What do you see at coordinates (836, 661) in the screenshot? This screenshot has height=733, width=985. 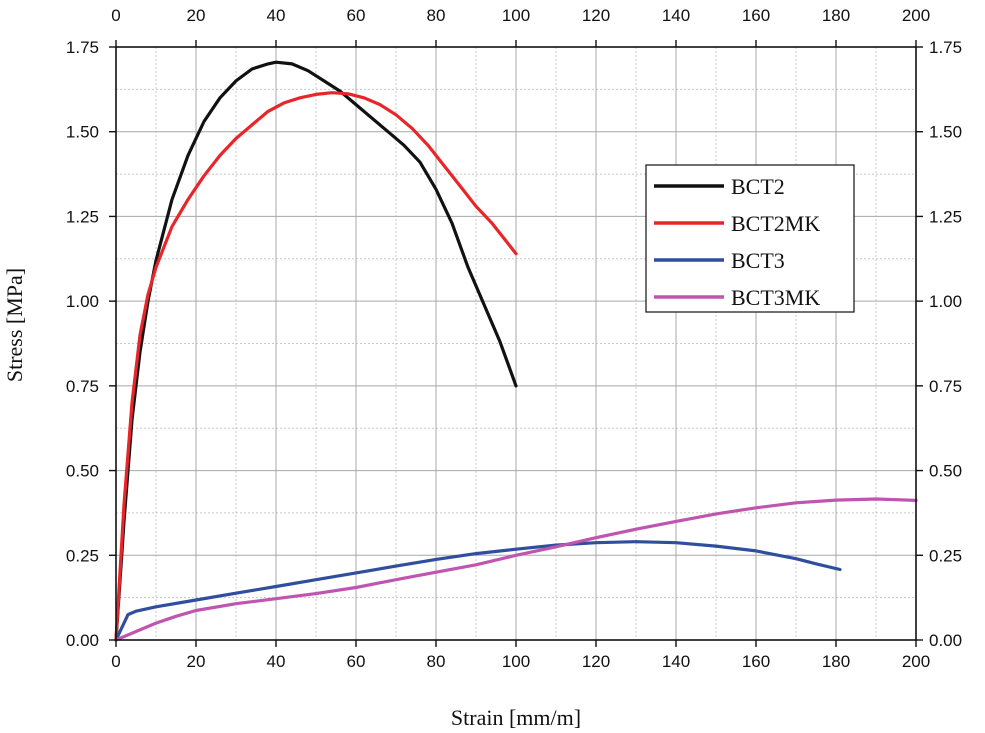 I see `x-tick-label-bottom: 180` at bounding box center [836, 661].